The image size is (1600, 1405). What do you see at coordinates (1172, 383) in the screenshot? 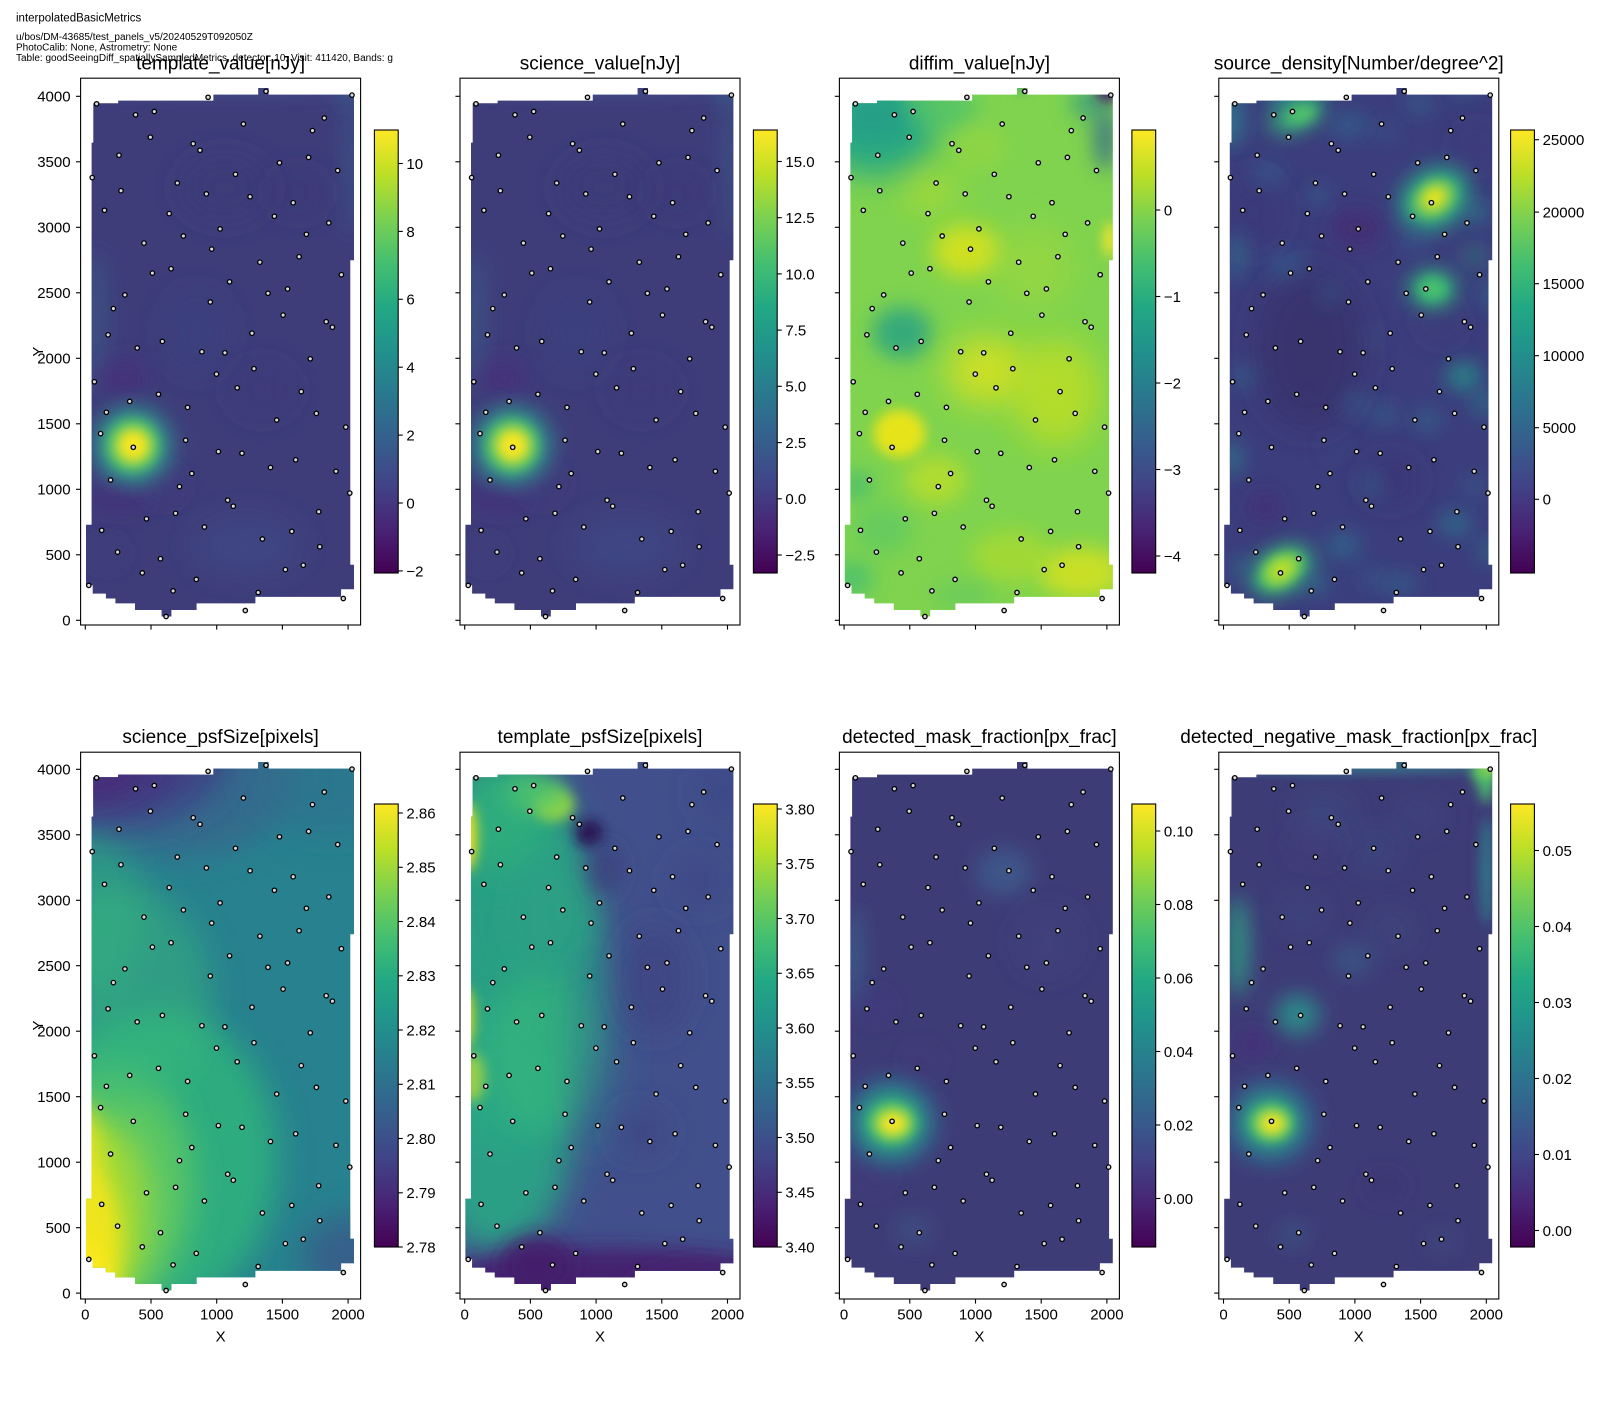
I see `svg-text: −2` at bounding box center [1172, 383].